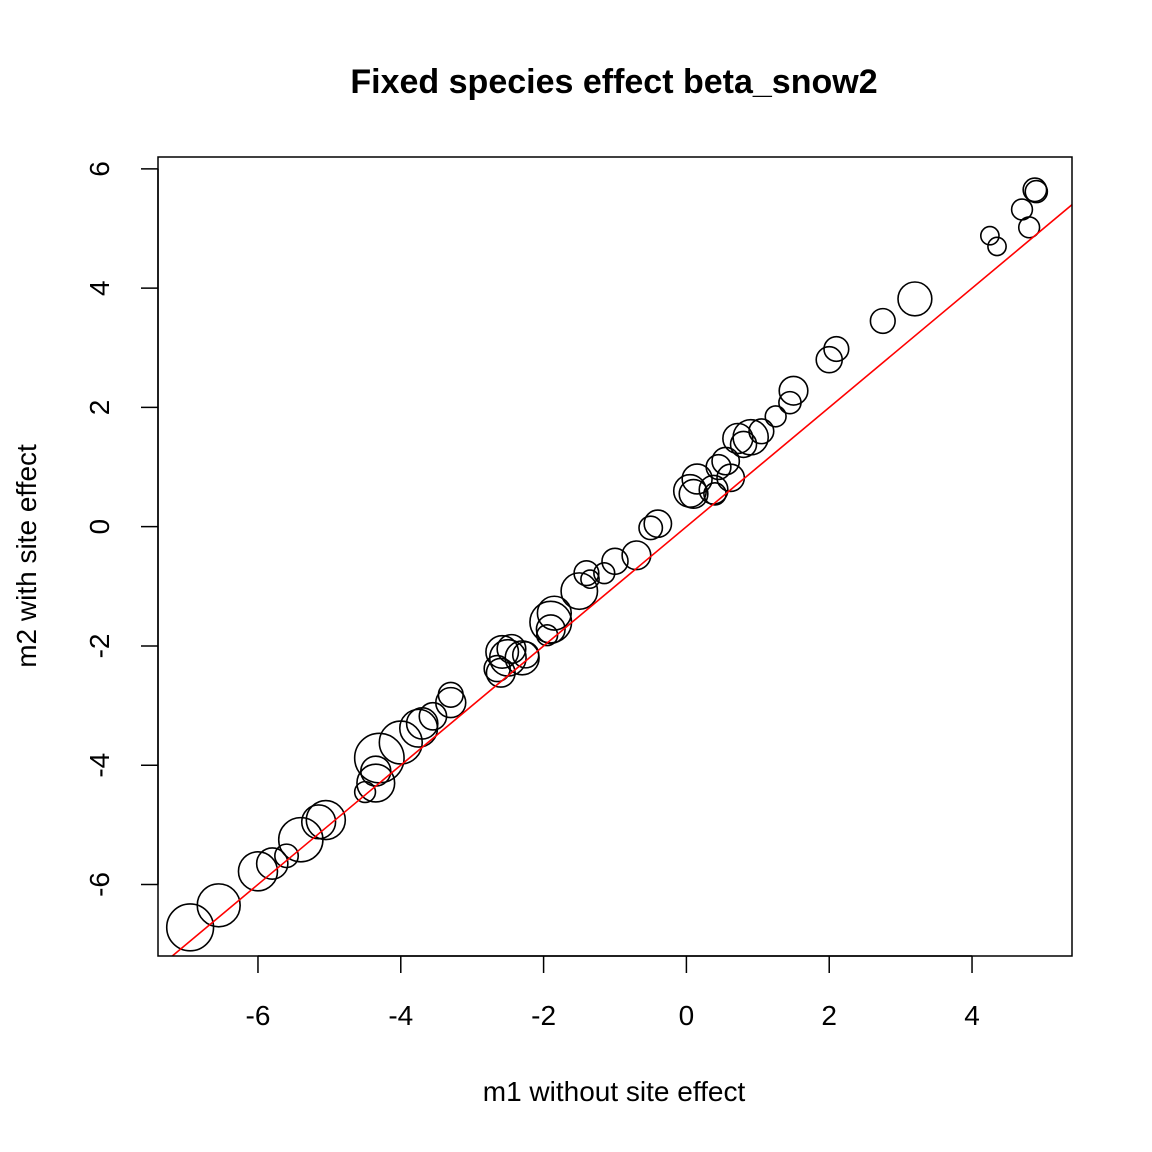  Describe the element at coordinates (99, 765) in the screenshot. I see `y-tick-label: -4` at that location.